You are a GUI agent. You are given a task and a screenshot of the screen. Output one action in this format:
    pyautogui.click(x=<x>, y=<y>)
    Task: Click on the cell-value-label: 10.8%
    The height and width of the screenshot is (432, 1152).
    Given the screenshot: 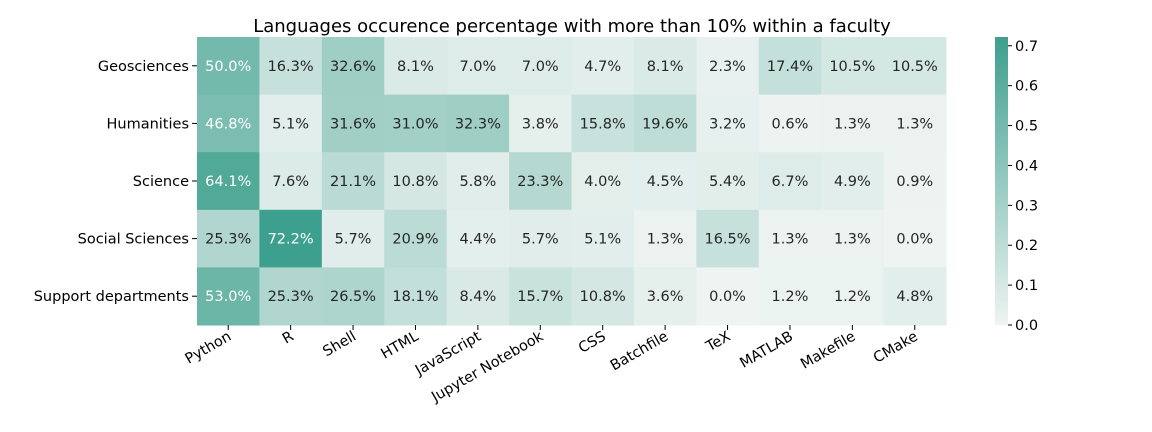 What is the action you would take?
    pyautogui.click(x=603, y=297)
    